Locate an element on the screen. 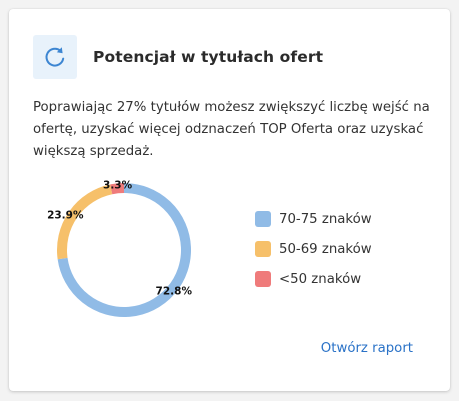 The height and width of the screenshot is (401, 459). open-report-link: Otwórz raport is located at coordinates (366, 348).